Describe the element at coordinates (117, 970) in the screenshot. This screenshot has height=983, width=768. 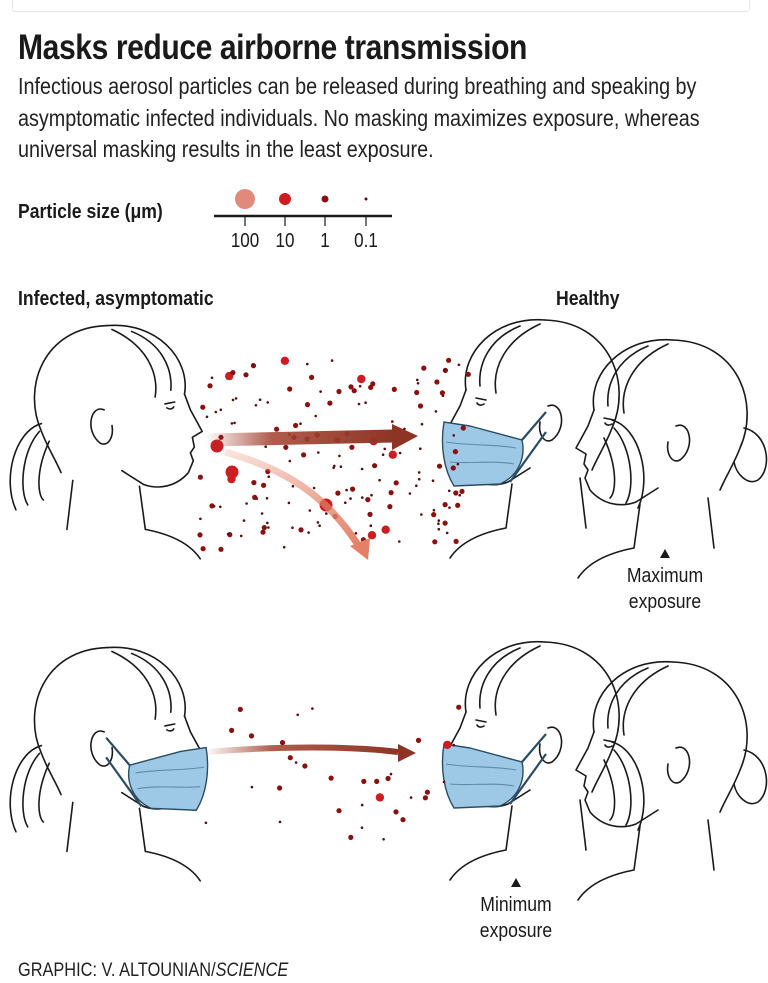
I see `credit-prefix: GRAPHIC: V. ALTOUNIAN/` at that location.